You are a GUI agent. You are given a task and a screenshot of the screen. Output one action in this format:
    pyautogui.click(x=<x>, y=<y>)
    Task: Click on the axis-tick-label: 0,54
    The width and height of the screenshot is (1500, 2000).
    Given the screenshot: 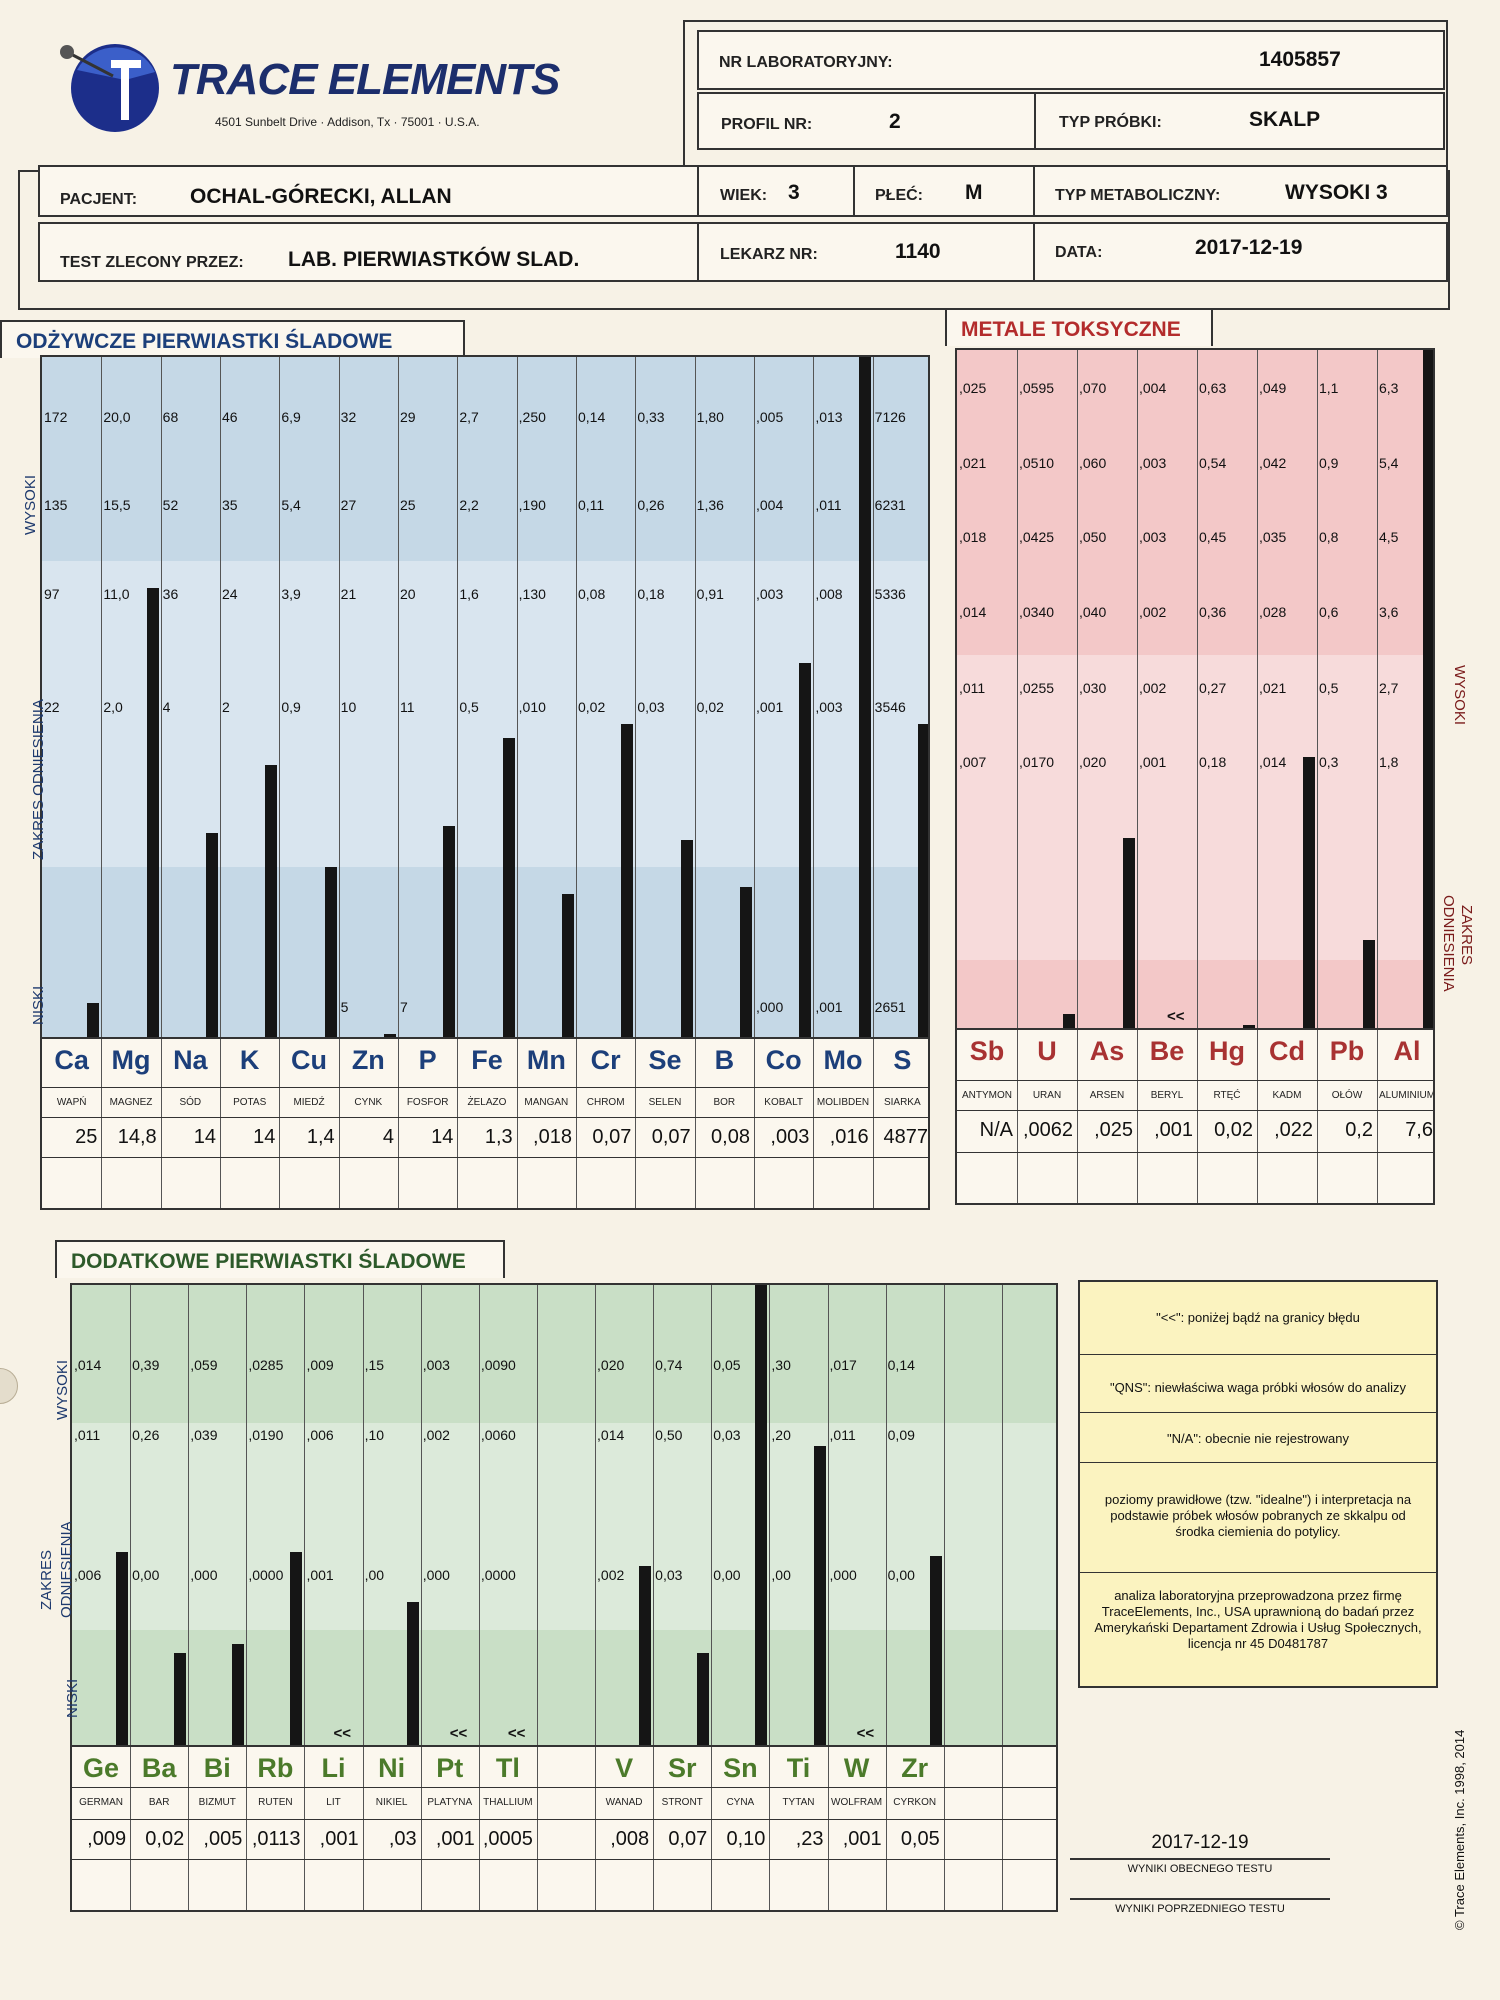 What is the action you would take?
    pyautogui.click(x=1213, y=463)
    